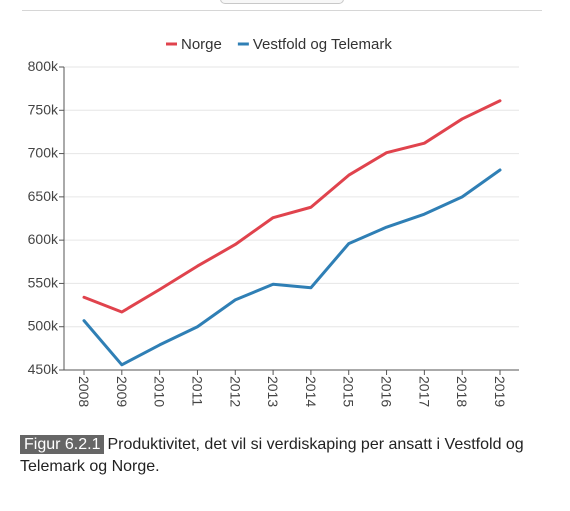  I want to click on y-tick-label: 700k, so click(43, 153).